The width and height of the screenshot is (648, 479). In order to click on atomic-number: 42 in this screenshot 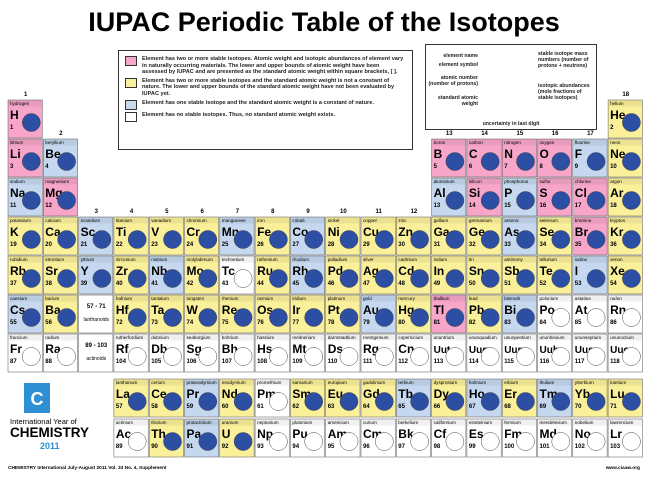, I will do `click(190, 284)`.